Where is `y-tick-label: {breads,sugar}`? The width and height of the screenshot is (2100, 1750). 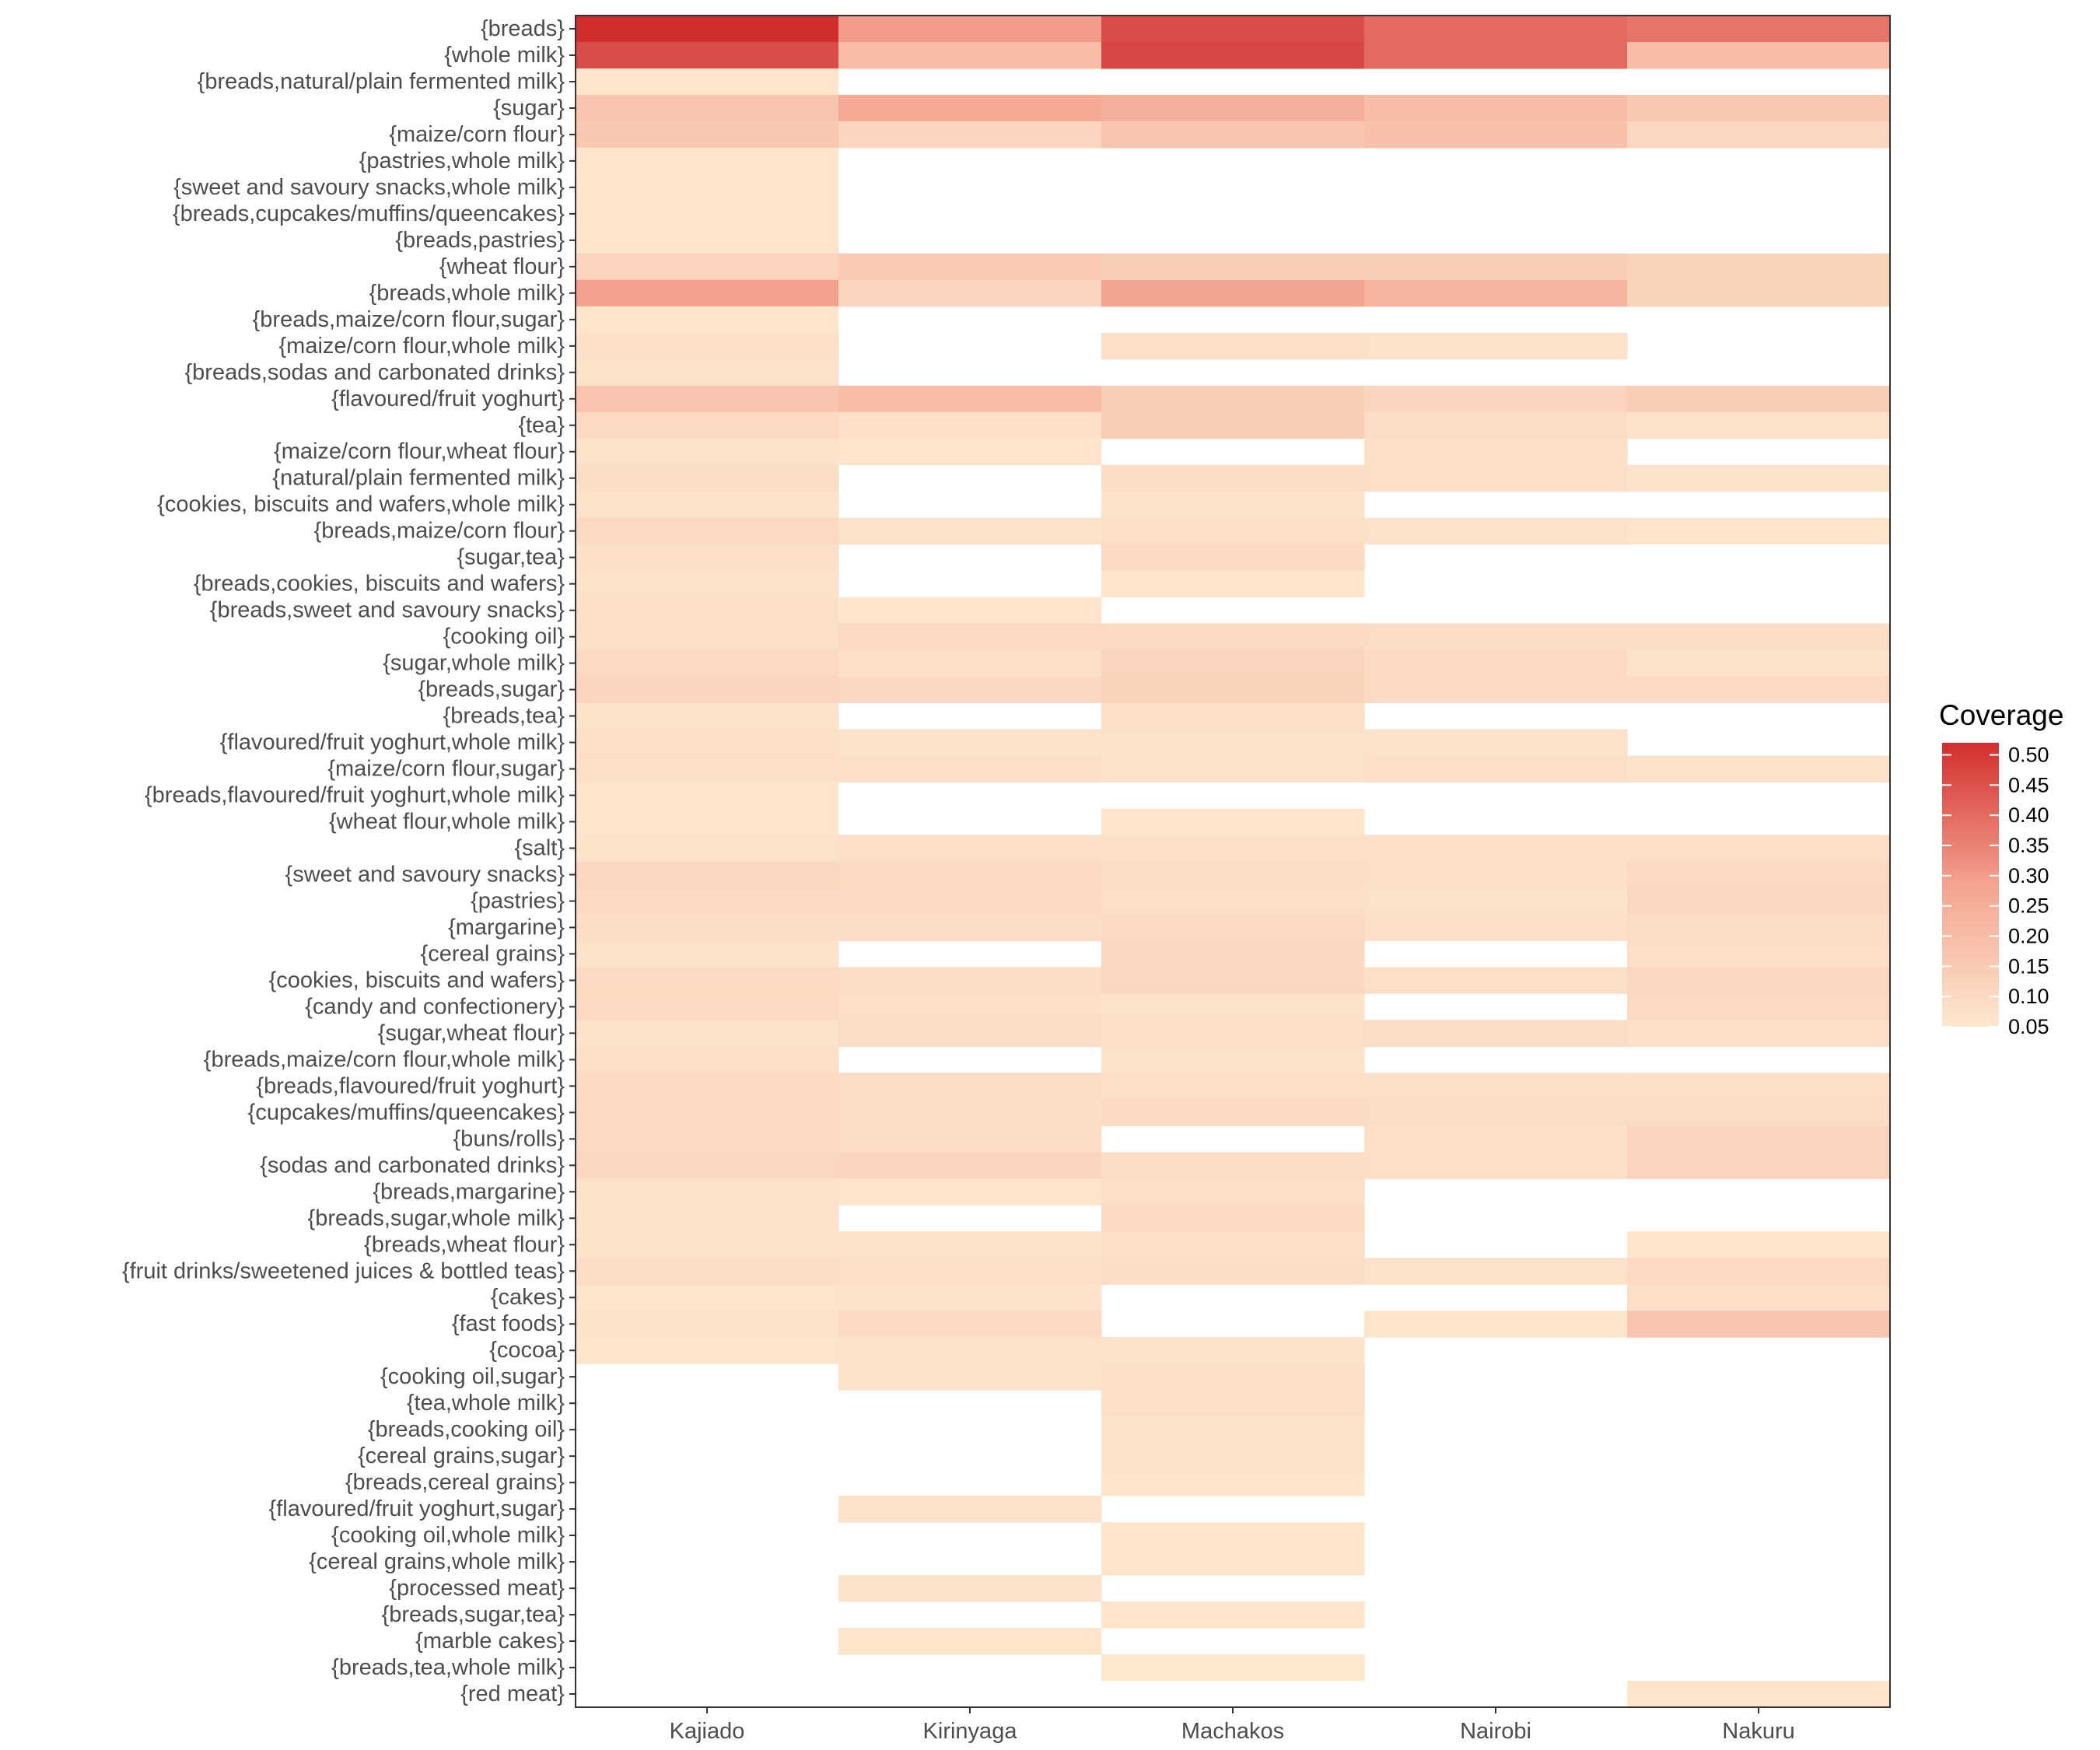 y-tick-label: {breads,sugar} is located at coordinates (491, 690).